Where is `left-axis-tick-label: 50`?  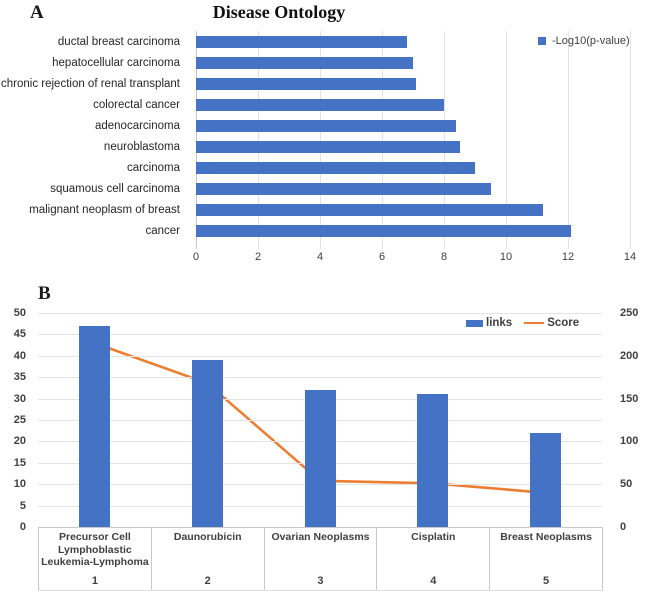
left-axis-tick-label: 50 is located at coordinates (19, 313).